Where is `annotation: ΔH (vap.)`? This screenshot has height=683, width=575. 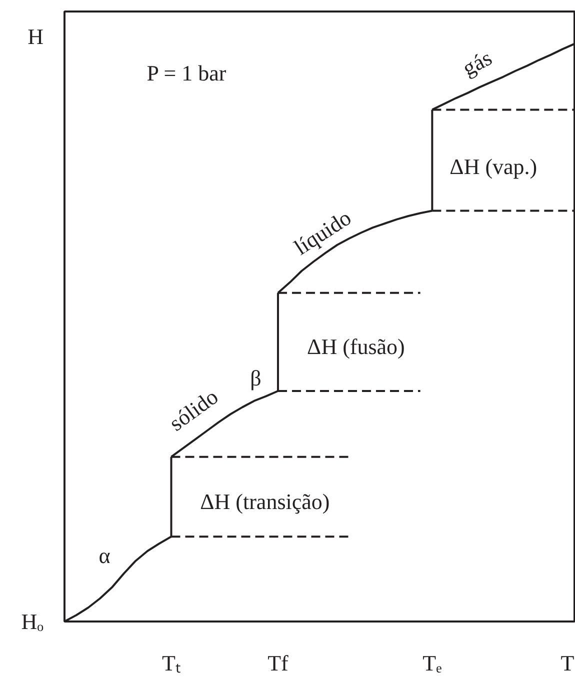 annotation: ΔH (vap.) is located at coordinates (494, 166).